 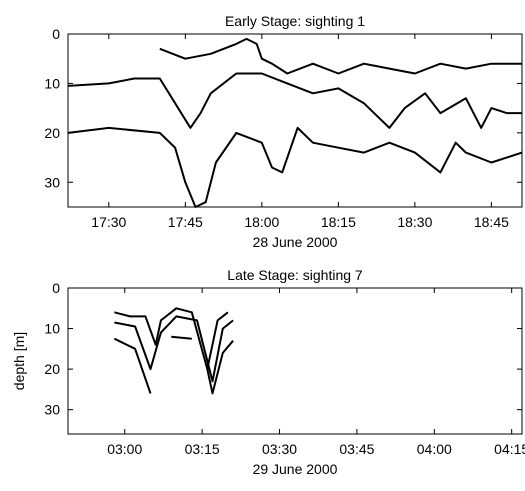 I want to click on x-tick-label: 04:15, so click(x=509, y=449).